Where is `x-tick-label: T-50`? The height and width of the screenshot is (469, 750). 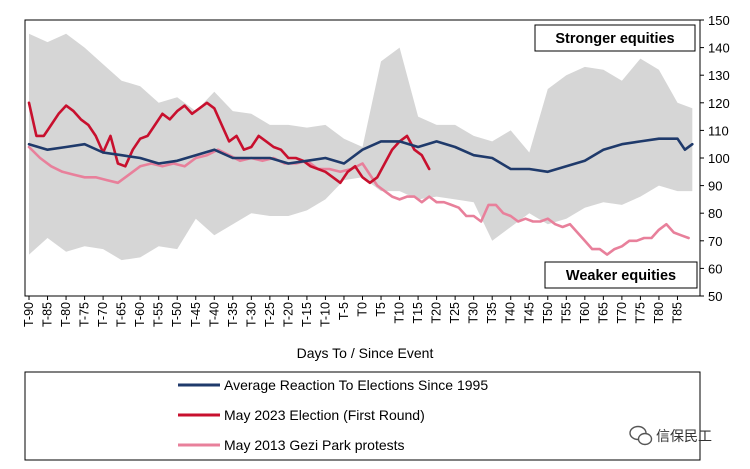
x-tick-label: T-50 is located at coordinates (177, 314).